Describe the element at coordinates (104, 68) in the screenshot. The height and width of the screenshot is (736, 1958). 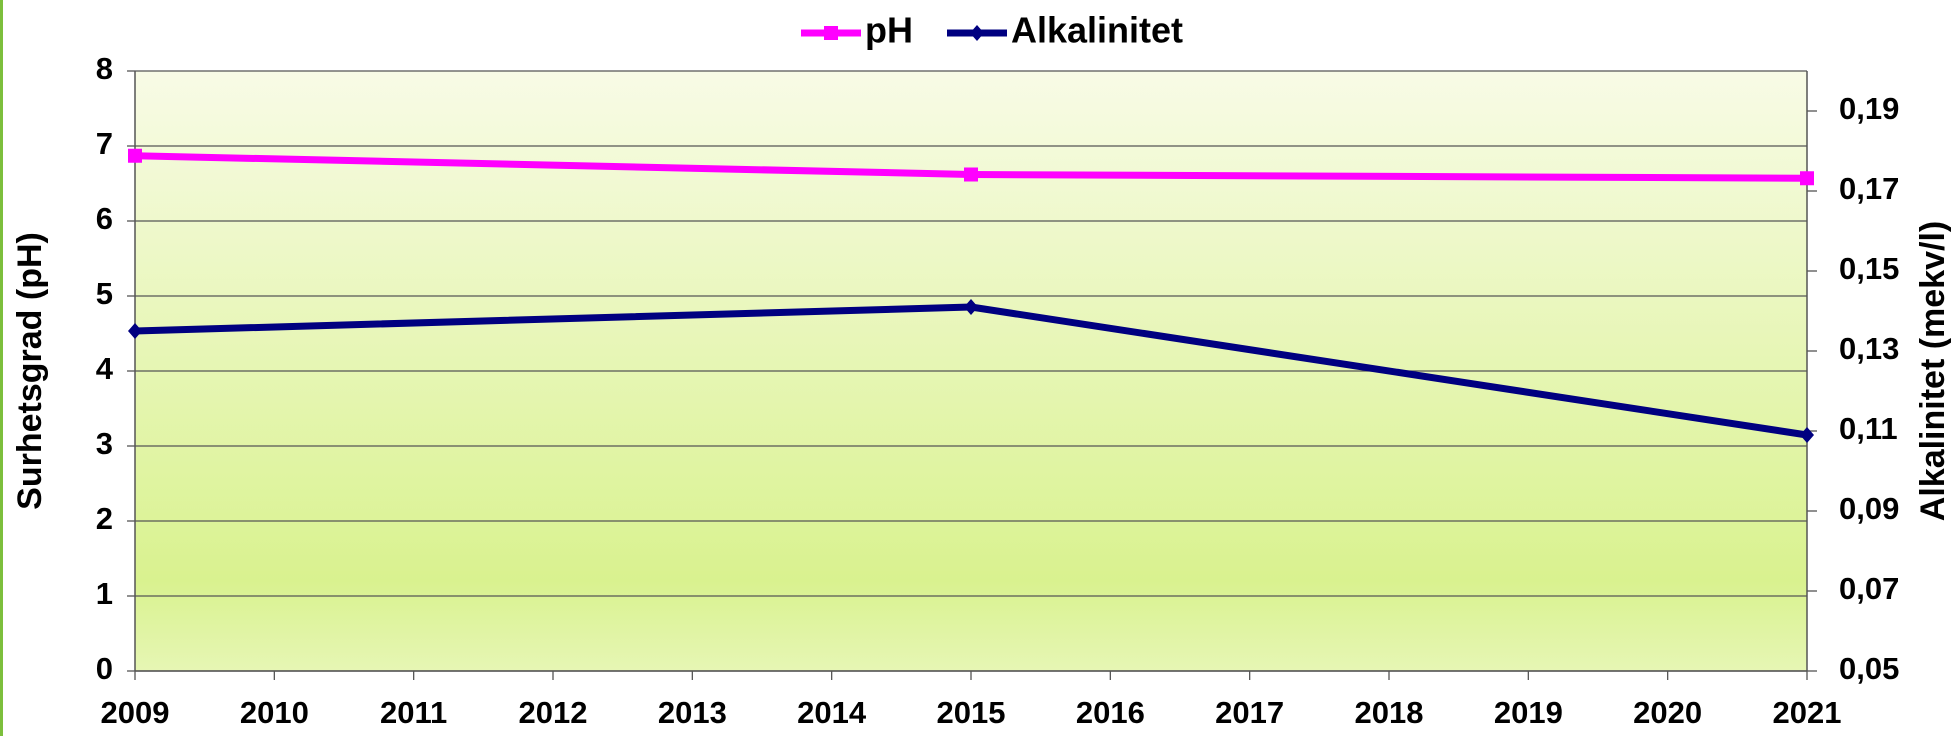
I see `y-tick-label: 8` at that location.